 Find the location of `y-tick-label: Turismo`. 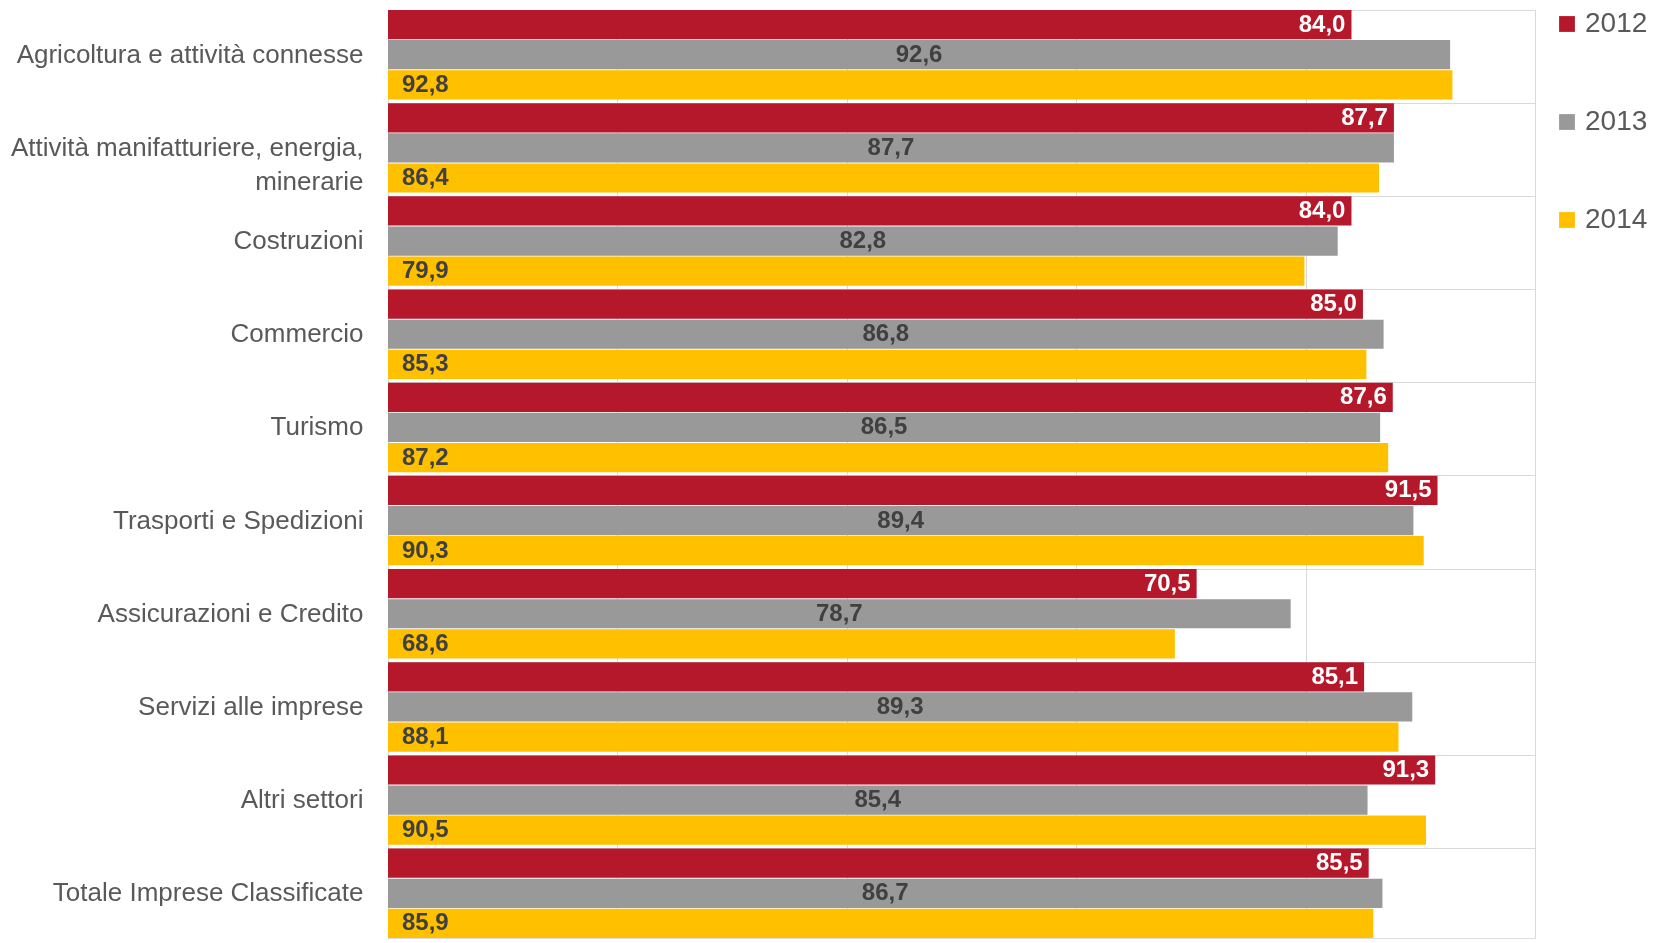

y-tick-label: Turismo is located at coordinates (317, 426).